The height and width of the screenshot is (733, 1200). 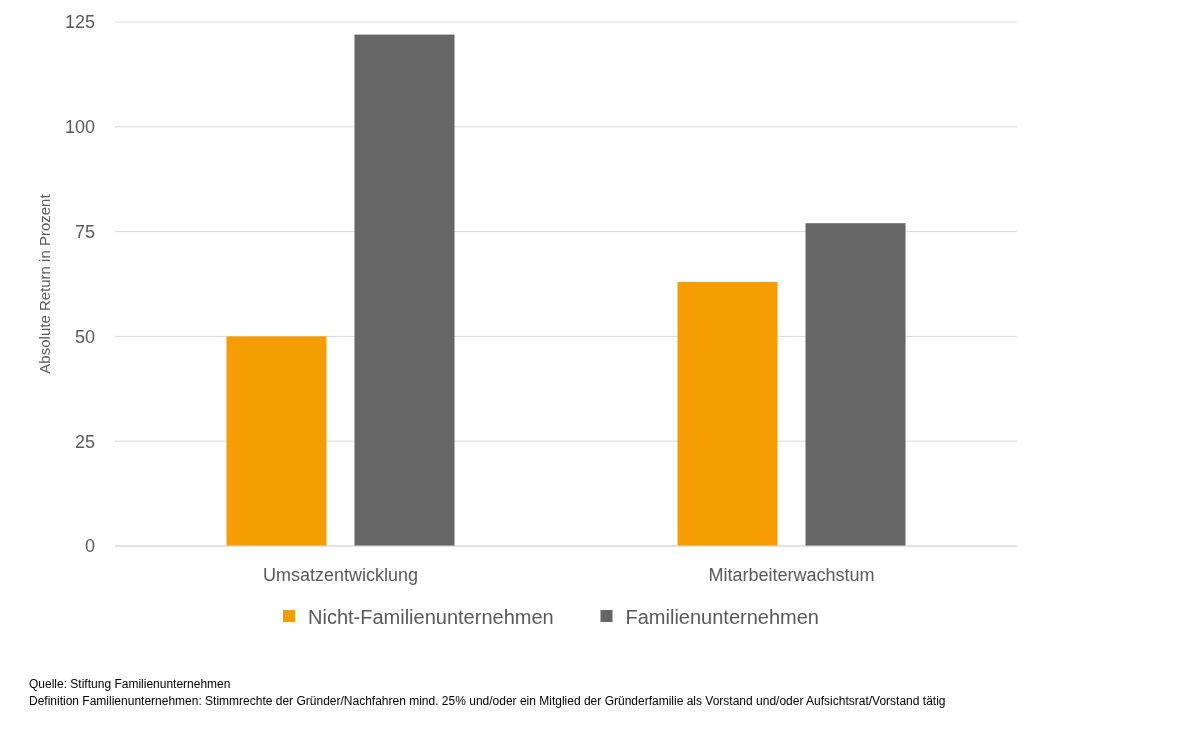 I want to click on source-note: Quelle: Stiftung Familienunternehmen, so click(x=130, y=684).